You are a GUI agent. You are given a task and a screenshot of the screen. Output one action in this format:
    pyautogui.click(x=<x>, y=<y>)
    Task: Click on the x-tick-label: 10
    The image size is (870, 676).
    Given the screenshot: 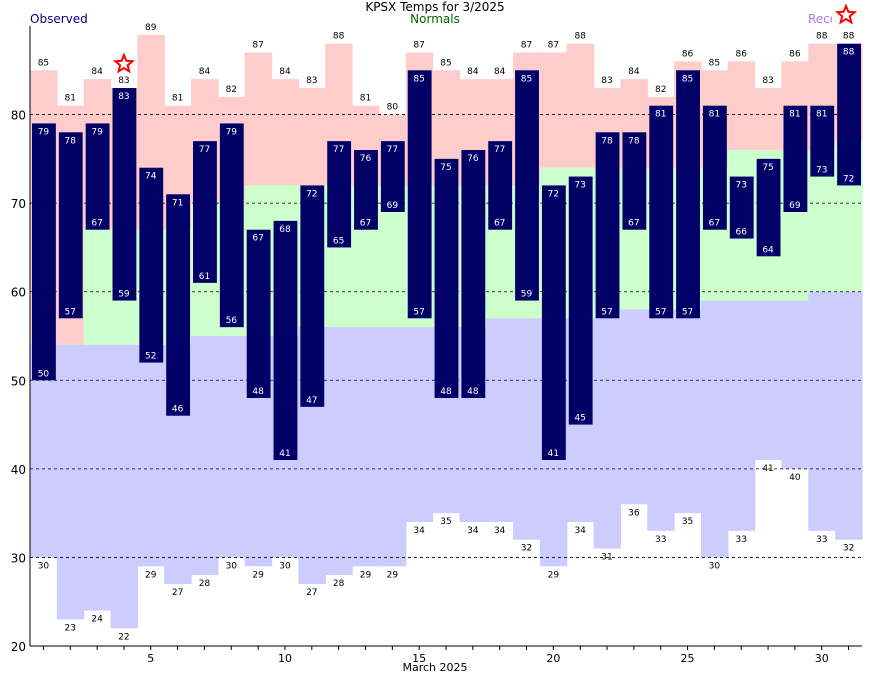 What is the action you would take?
    pyautogui.click(x=285, y=658)
    